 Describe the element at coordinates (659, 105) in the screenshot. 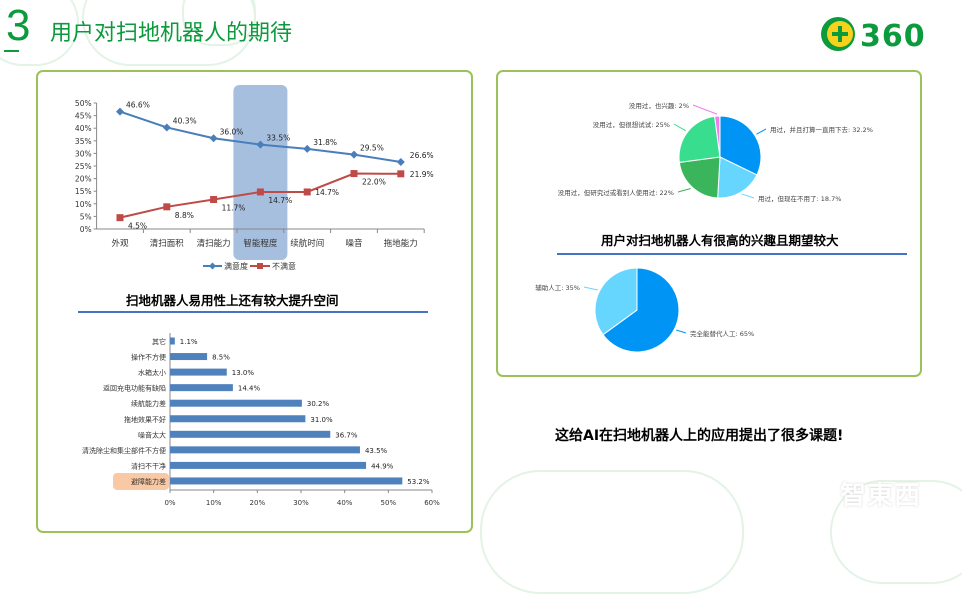

I see `interest-pie-slice-label: 没用过，也兴趣: 2%` at that location.